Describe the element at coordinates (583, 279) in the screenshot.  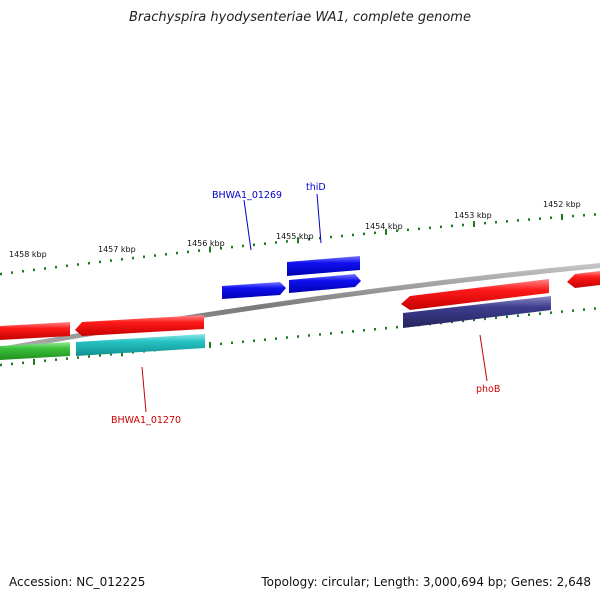
I see `gene-red-right-partial` at that location.